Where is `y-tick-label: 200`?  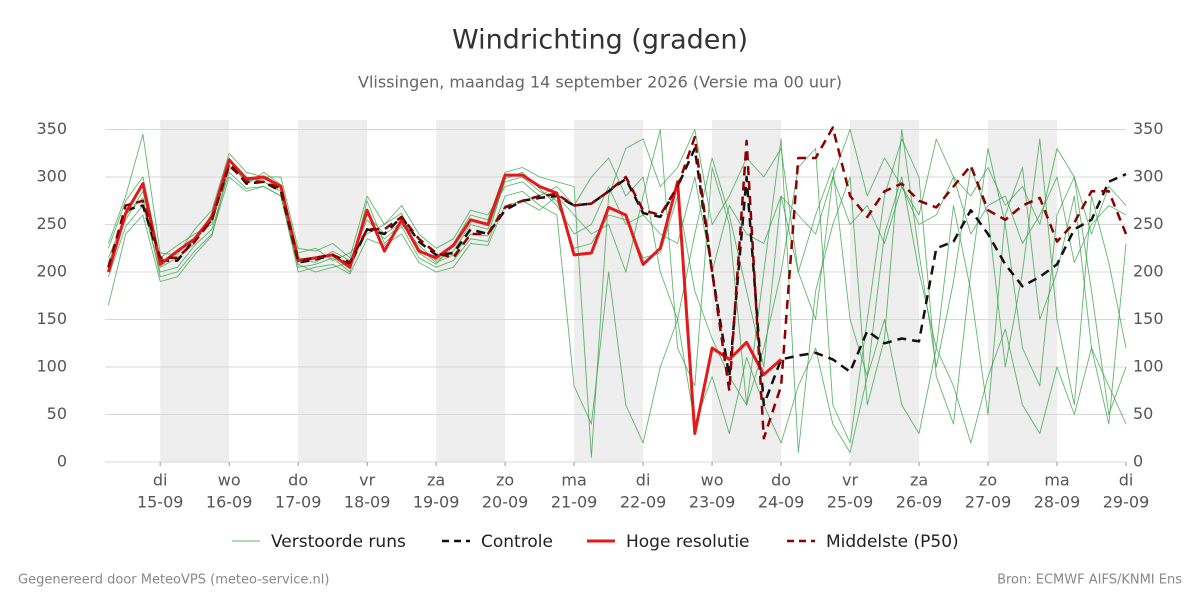
y-tick-label: 200 is located at coordinates (51, 271).